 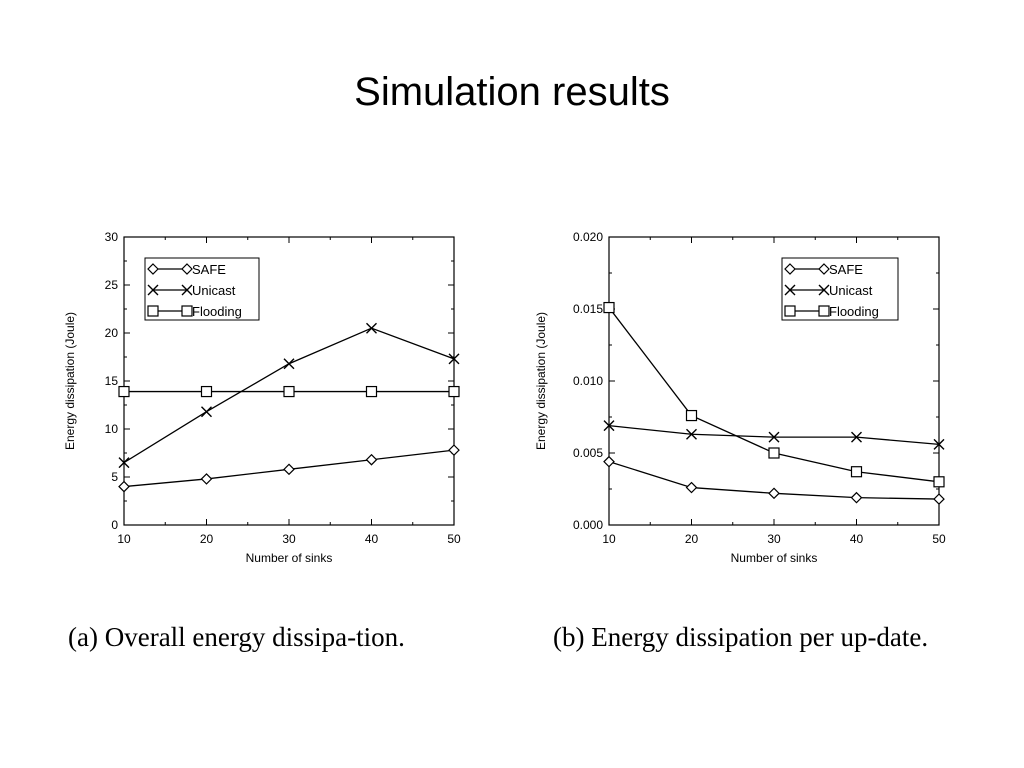 I want to click on y-tick-label: 30, so click(x=112, y=237).